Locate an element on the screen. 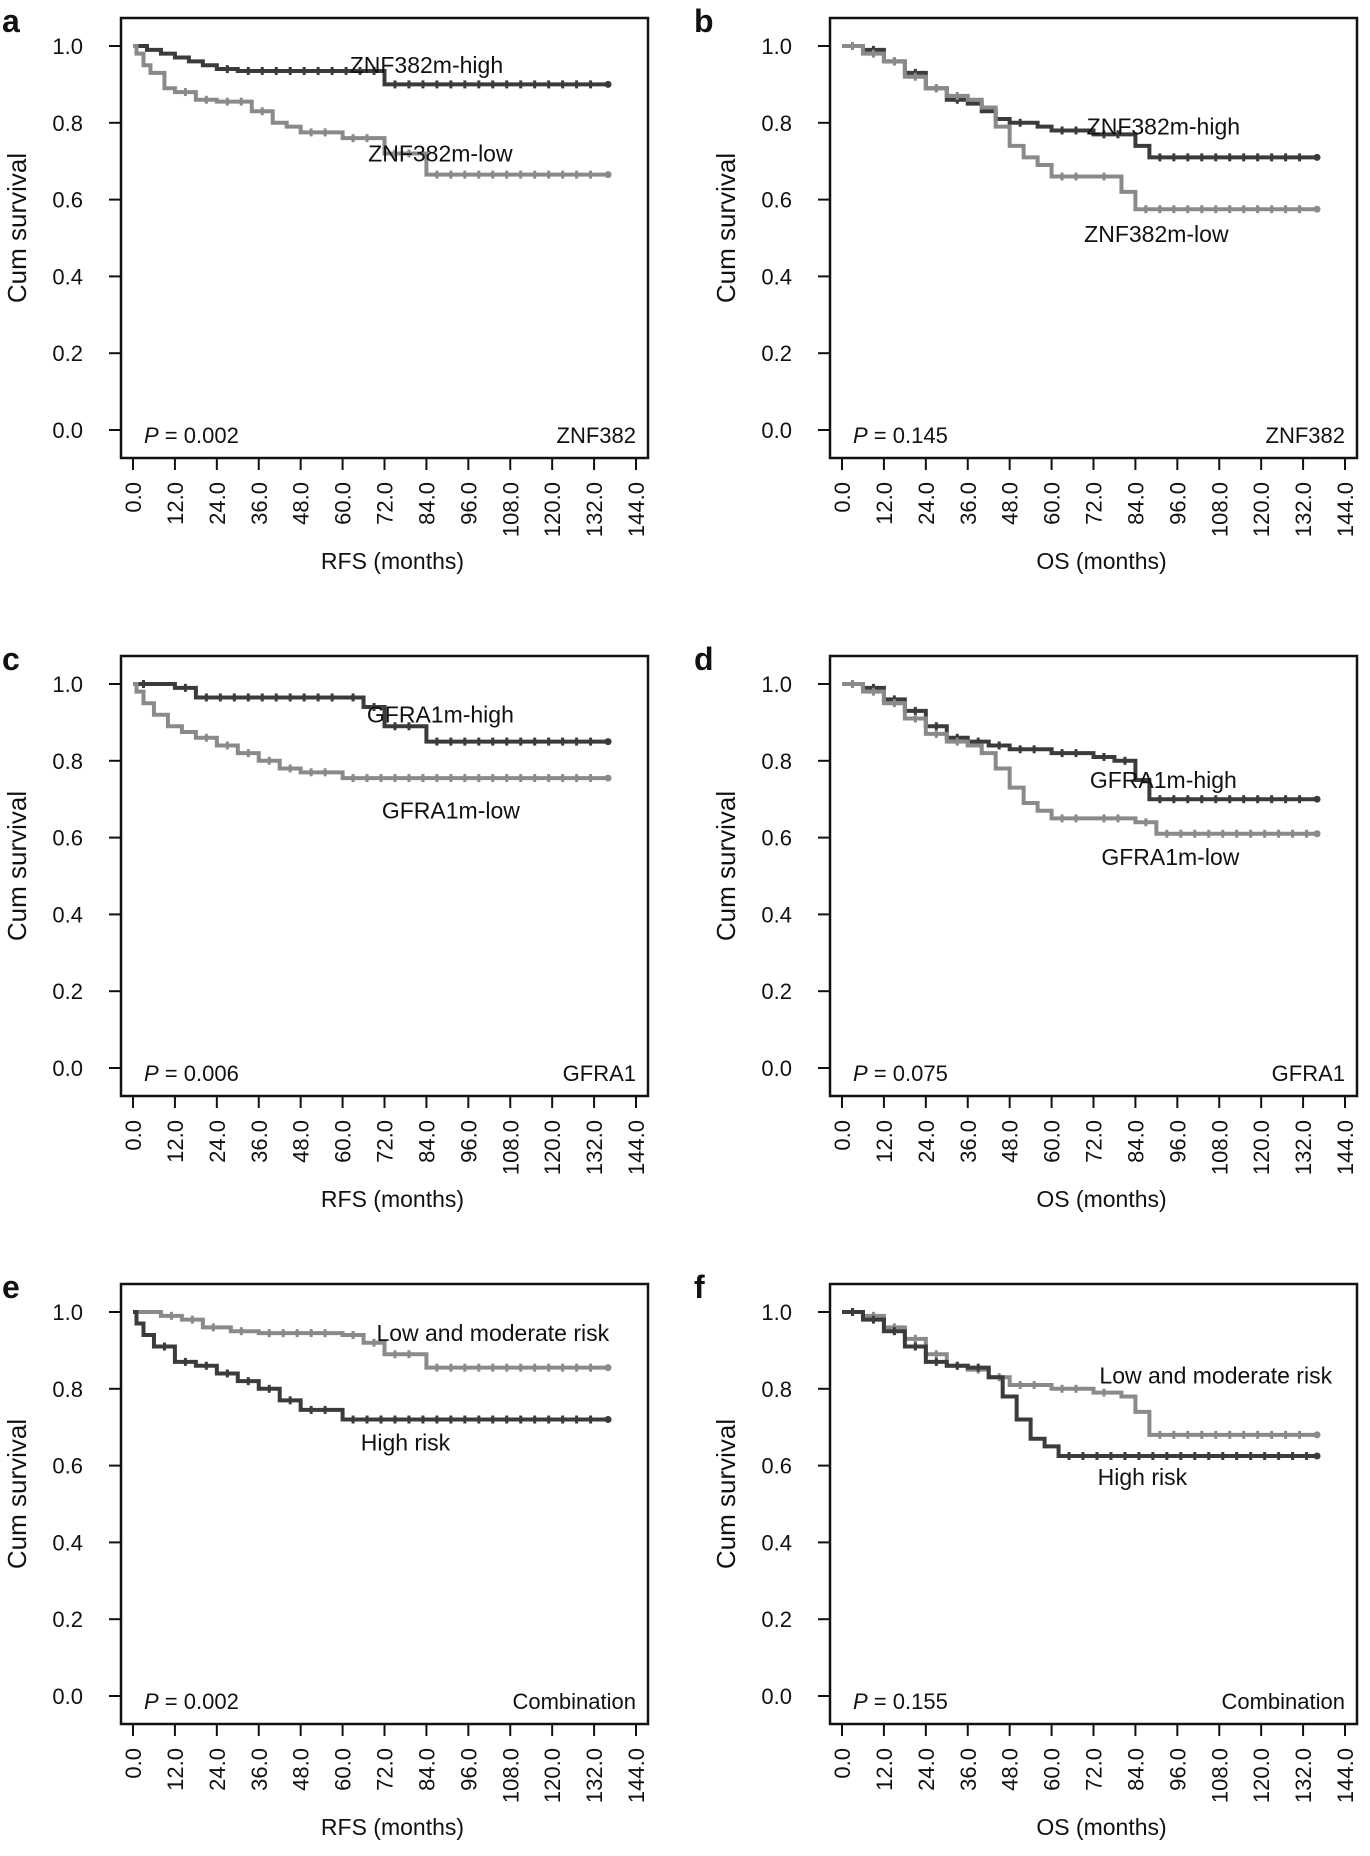 The height and width of the screenshot is (1856, 1370). p-value: P = 0.145 is located at coordinates (900, 435).